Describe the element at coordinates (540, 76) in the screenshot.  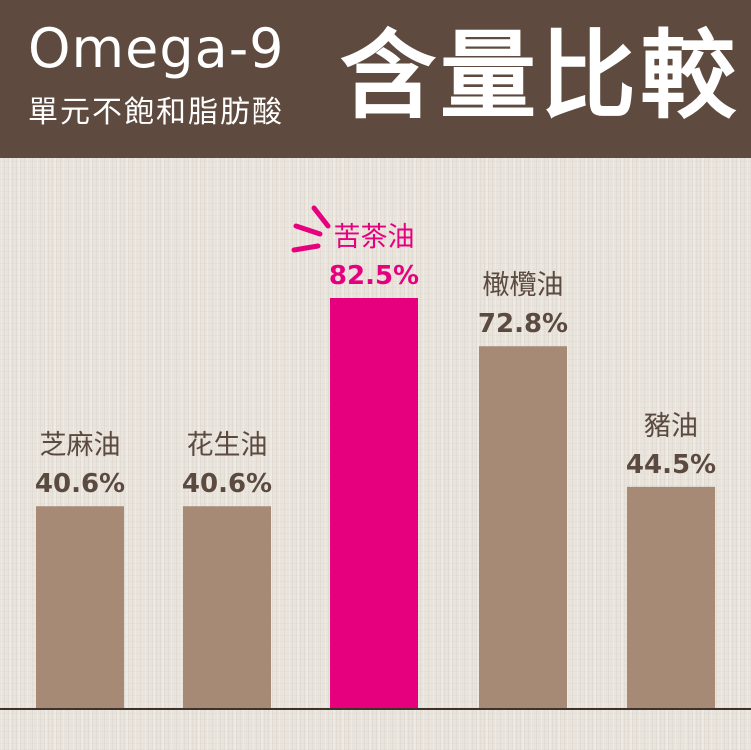
I see `title-chinese: 含量比較` at that location.